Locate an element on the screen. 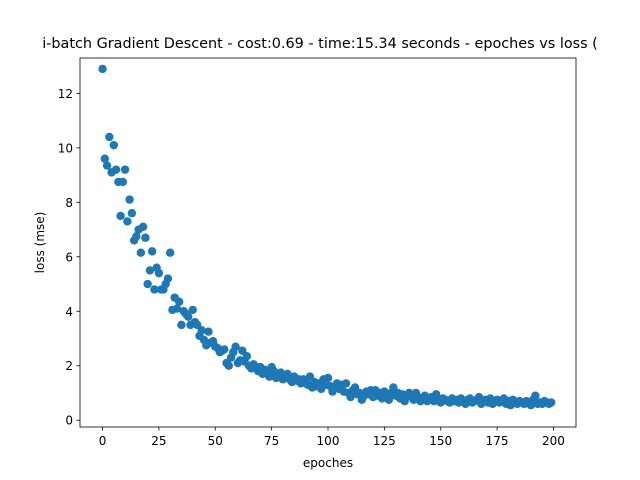 The image size is (640, 480). x-tick-label: 200 is located at coordinates (553, 441).